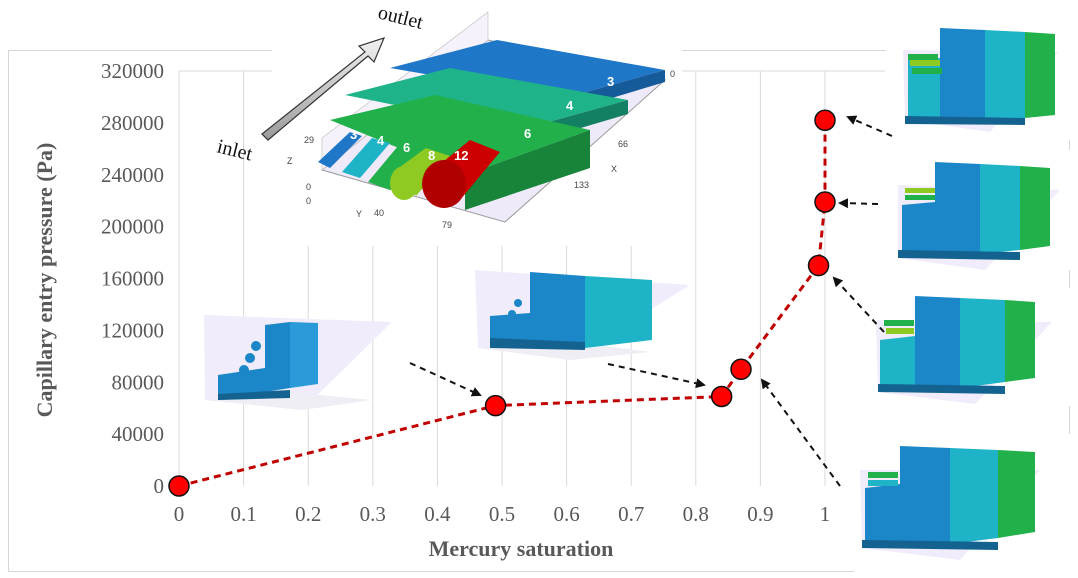 The height and width of the screenshot is (578, 1078). Describe the element at coordinates (486, 99) in the screenshot. I see `slab-4-top` at that location.